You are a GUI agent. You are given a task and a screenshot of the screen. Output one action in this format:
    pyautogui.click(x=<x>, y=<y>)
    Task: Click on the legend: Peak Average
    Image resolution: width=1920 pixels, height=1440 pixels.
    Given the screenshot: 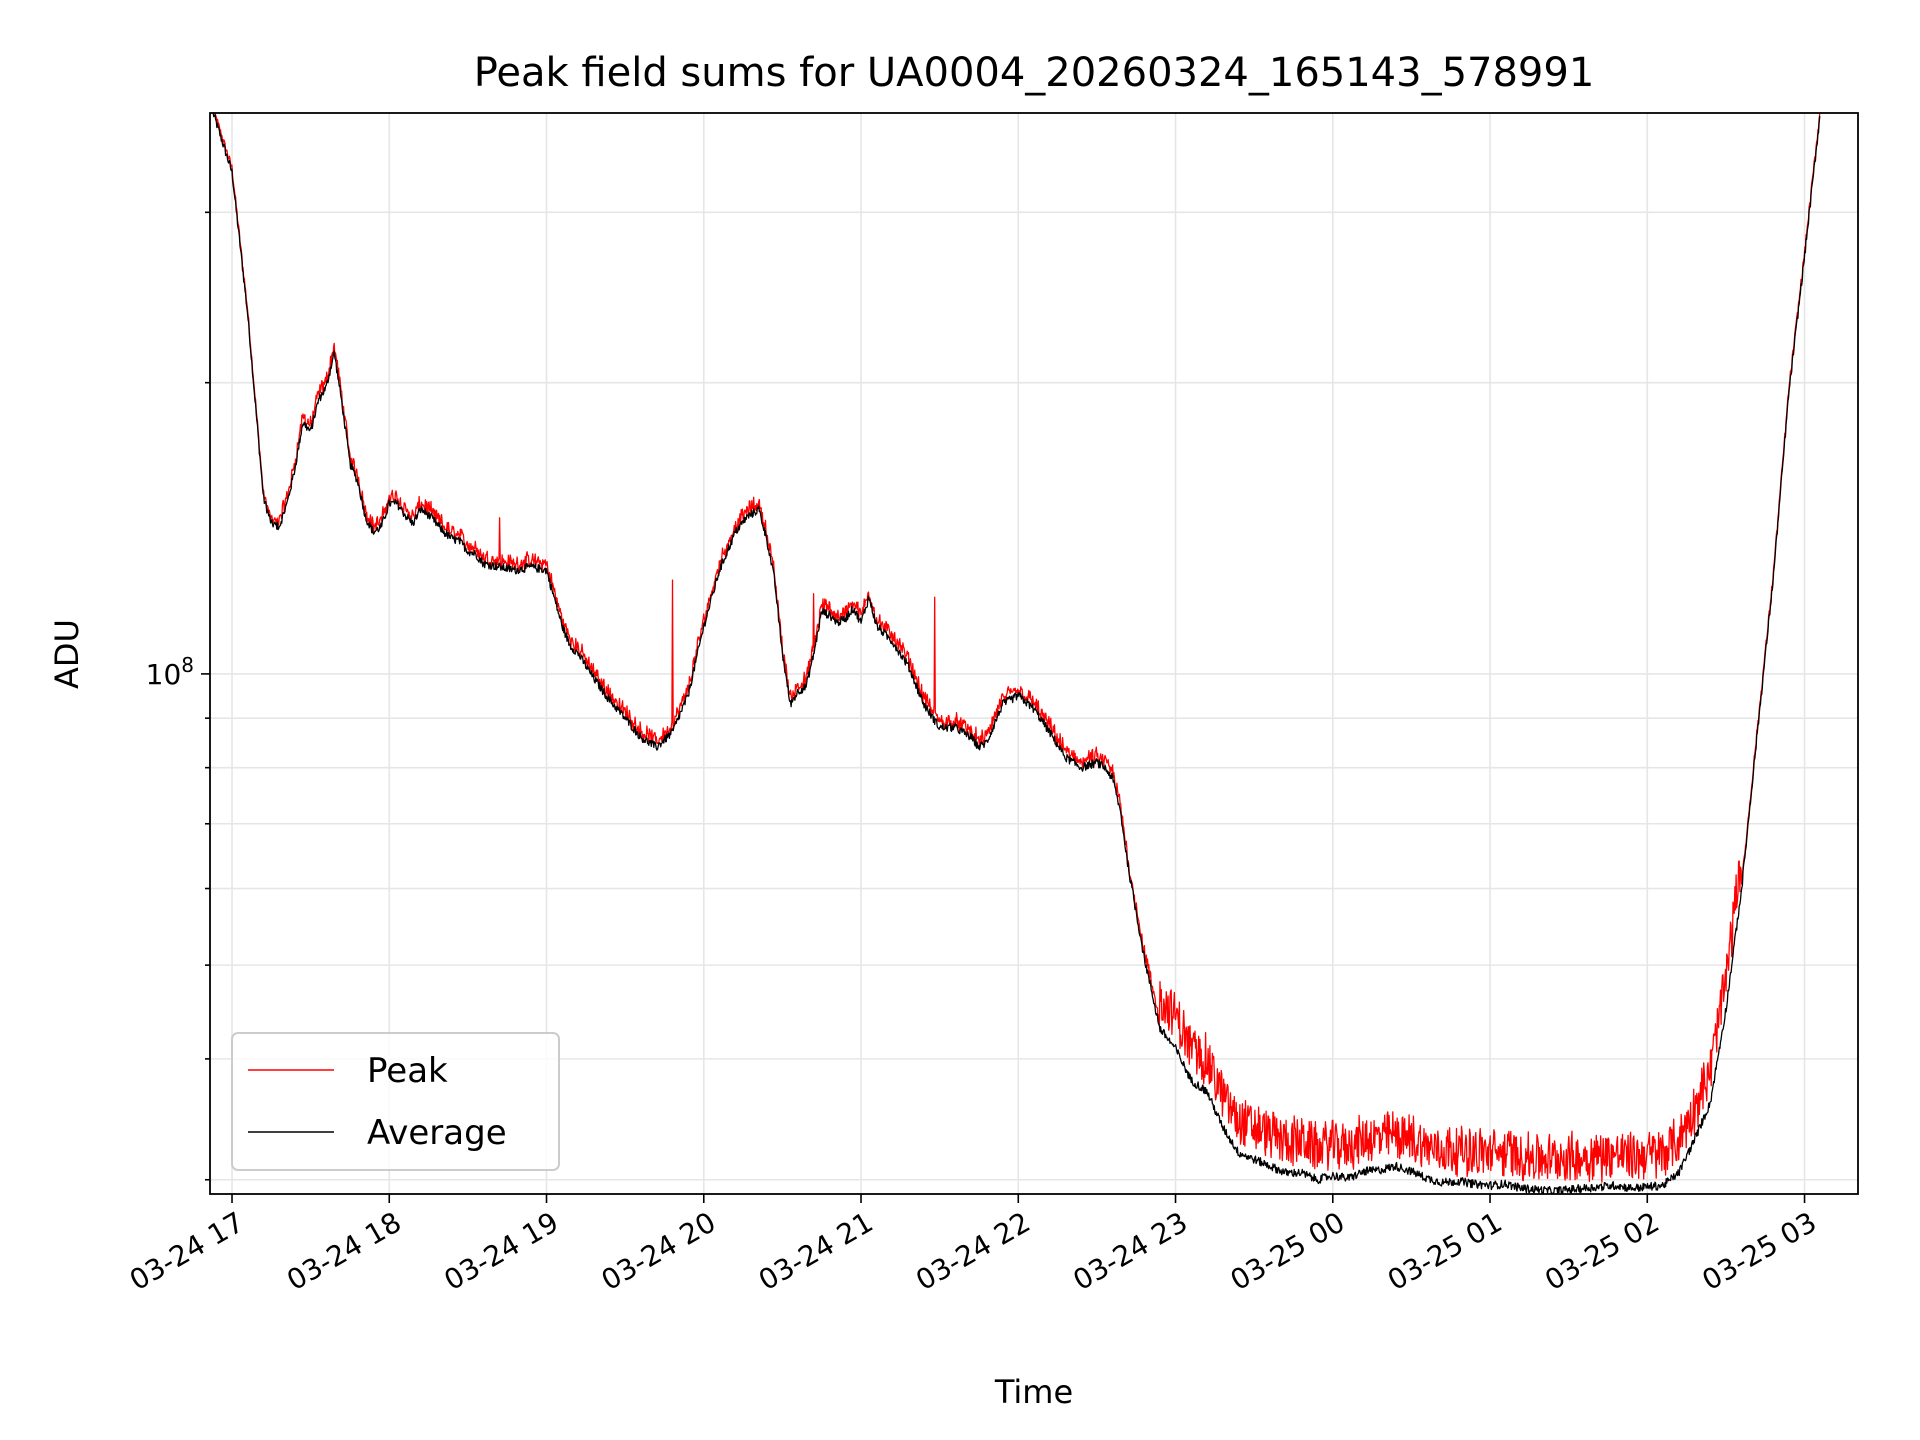 What is the action you would take?
    pyautogui.click(x=395, y=1101)
    